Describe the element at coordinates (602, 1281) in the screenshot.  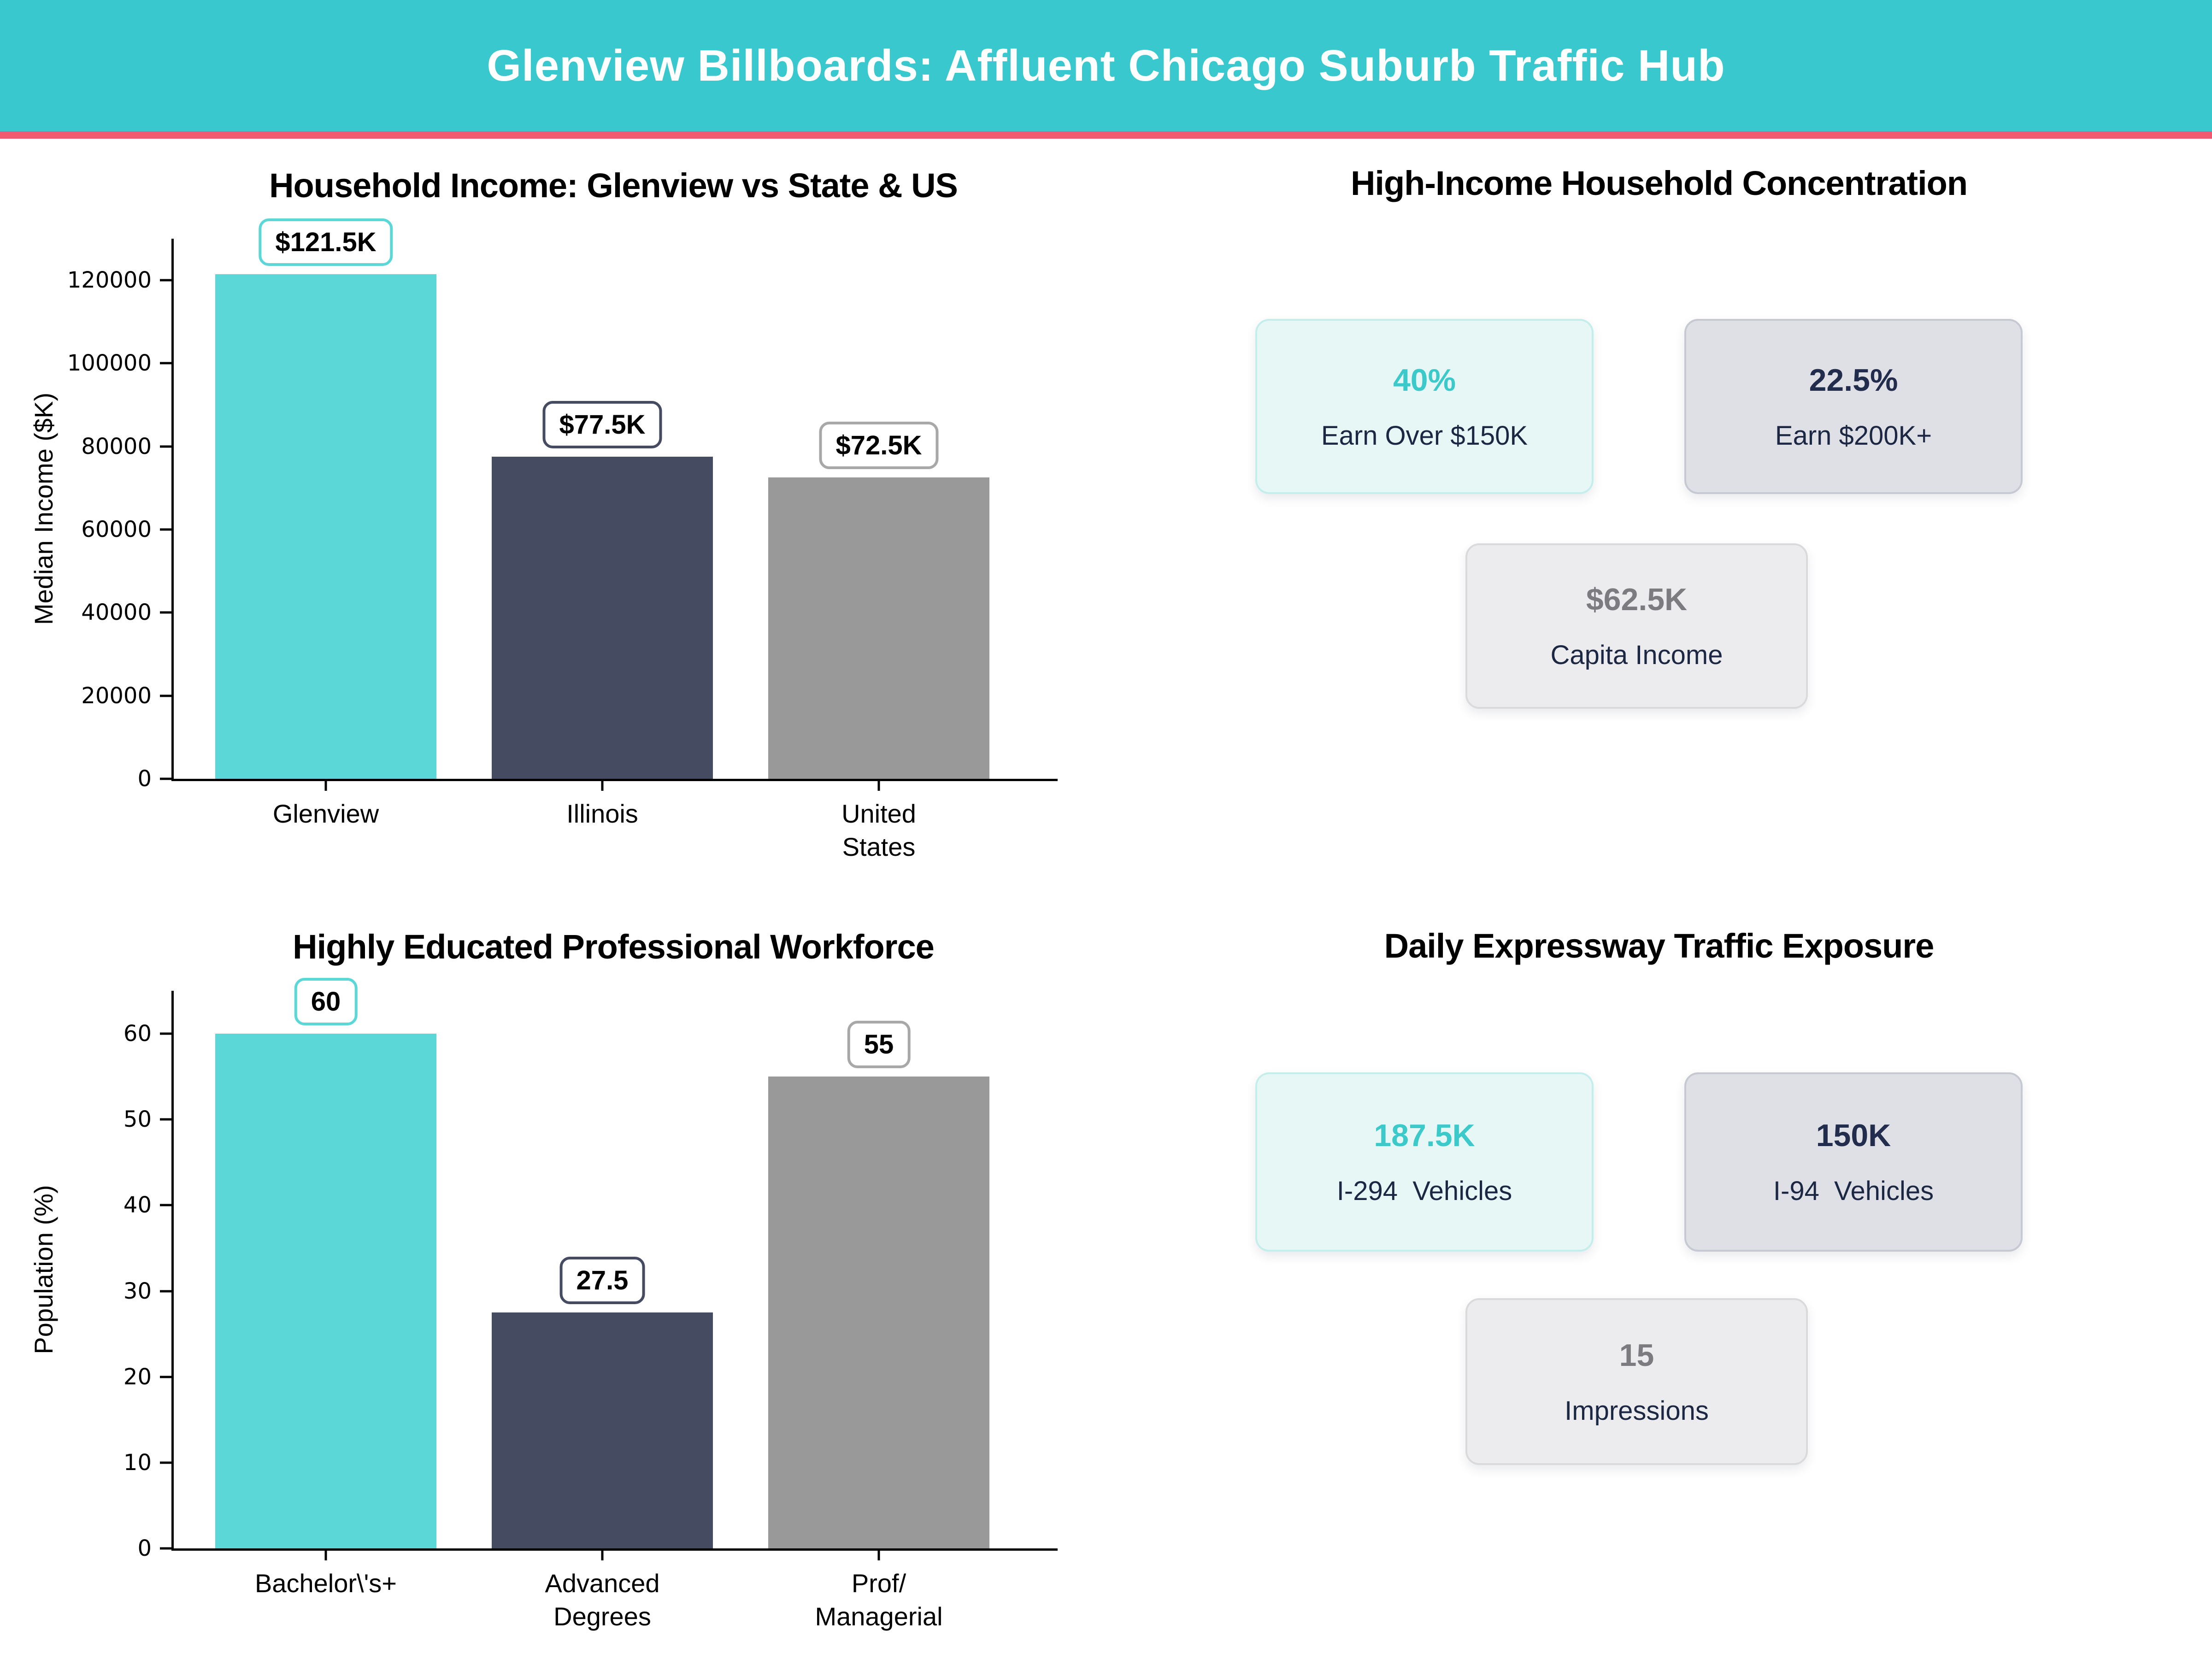
I see `bar-value-label: 27.5` at that location.